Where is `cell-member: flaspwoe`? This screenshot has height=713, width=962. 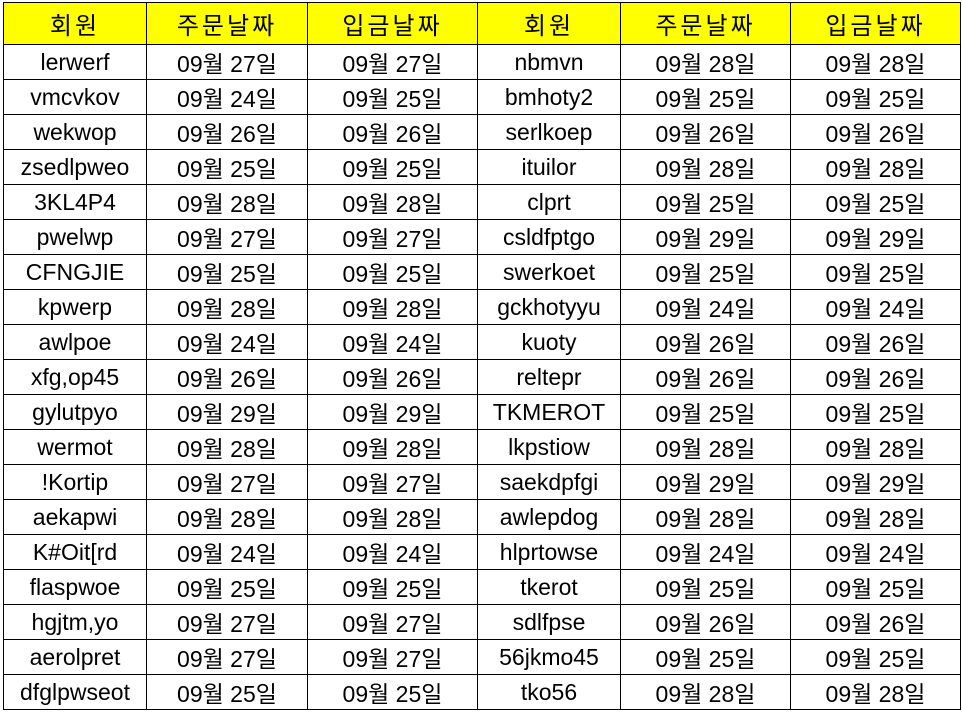
cell-member: flaspwoe is located at coordinates (75, 587).